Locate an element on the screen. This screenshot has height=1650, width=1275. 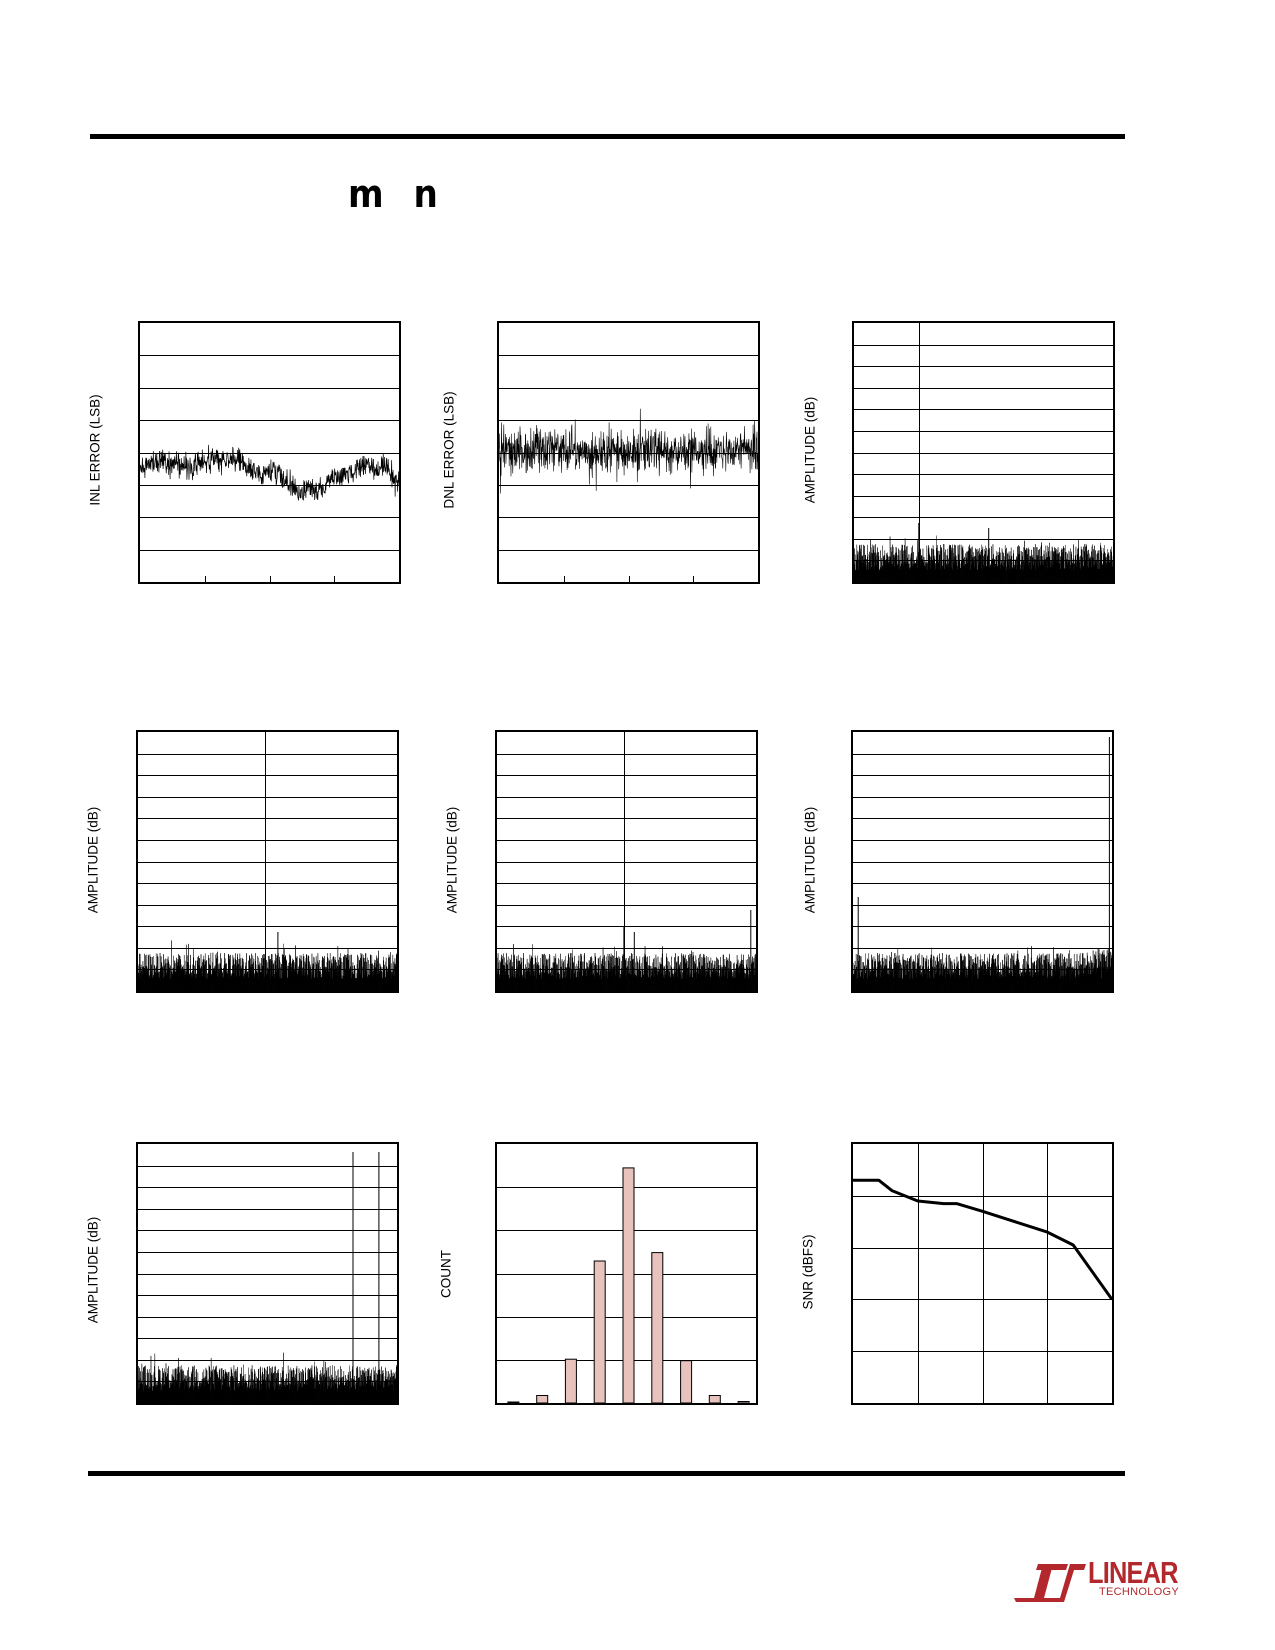
y-axis-label-snr: SNR (dBFS) is located at coordinates (808, 1272).